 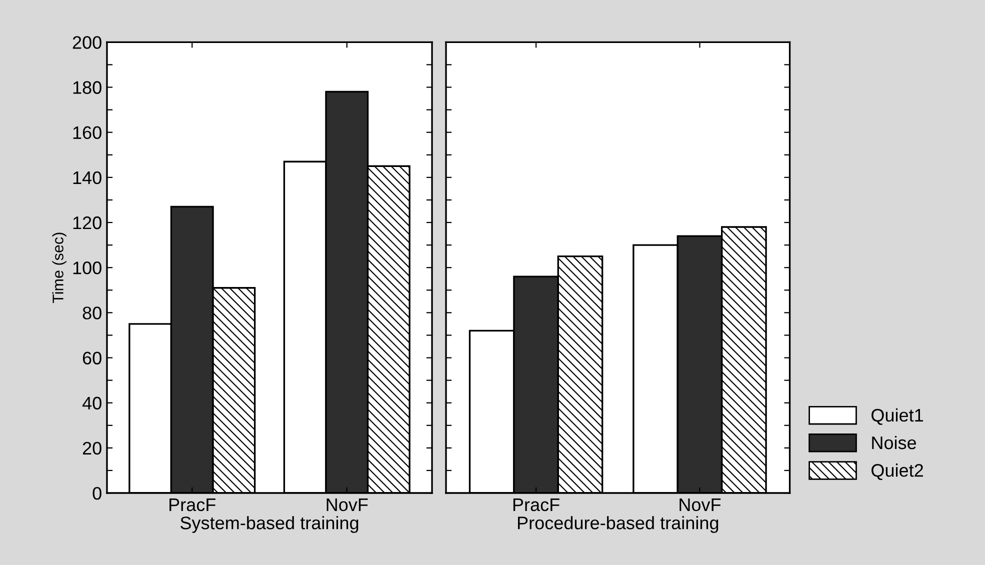 What do you see at coordinates (92, 403) in the screenshot?
I see `y-tick-label: 40` at bounding box center [92, 403].